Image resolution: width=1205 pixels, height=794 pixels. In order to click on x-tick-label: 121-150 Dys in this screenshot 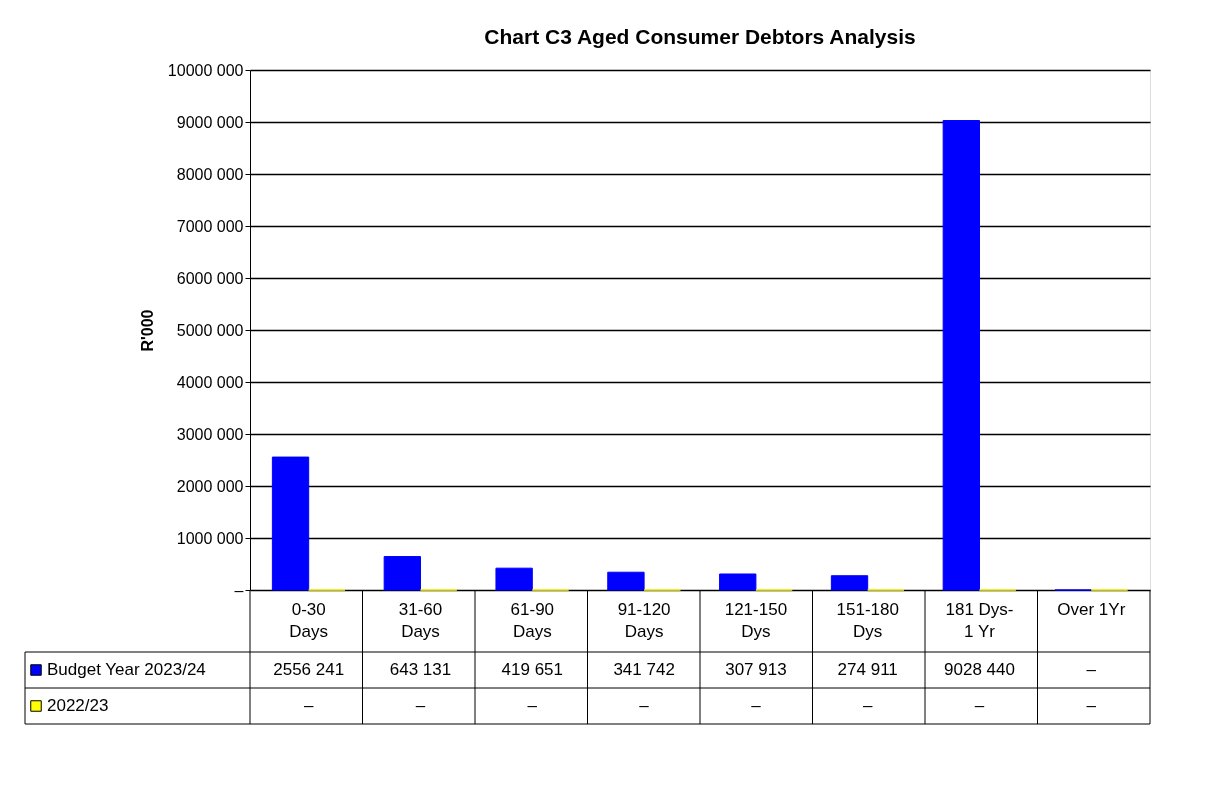, I will do `click(756, 620)`.